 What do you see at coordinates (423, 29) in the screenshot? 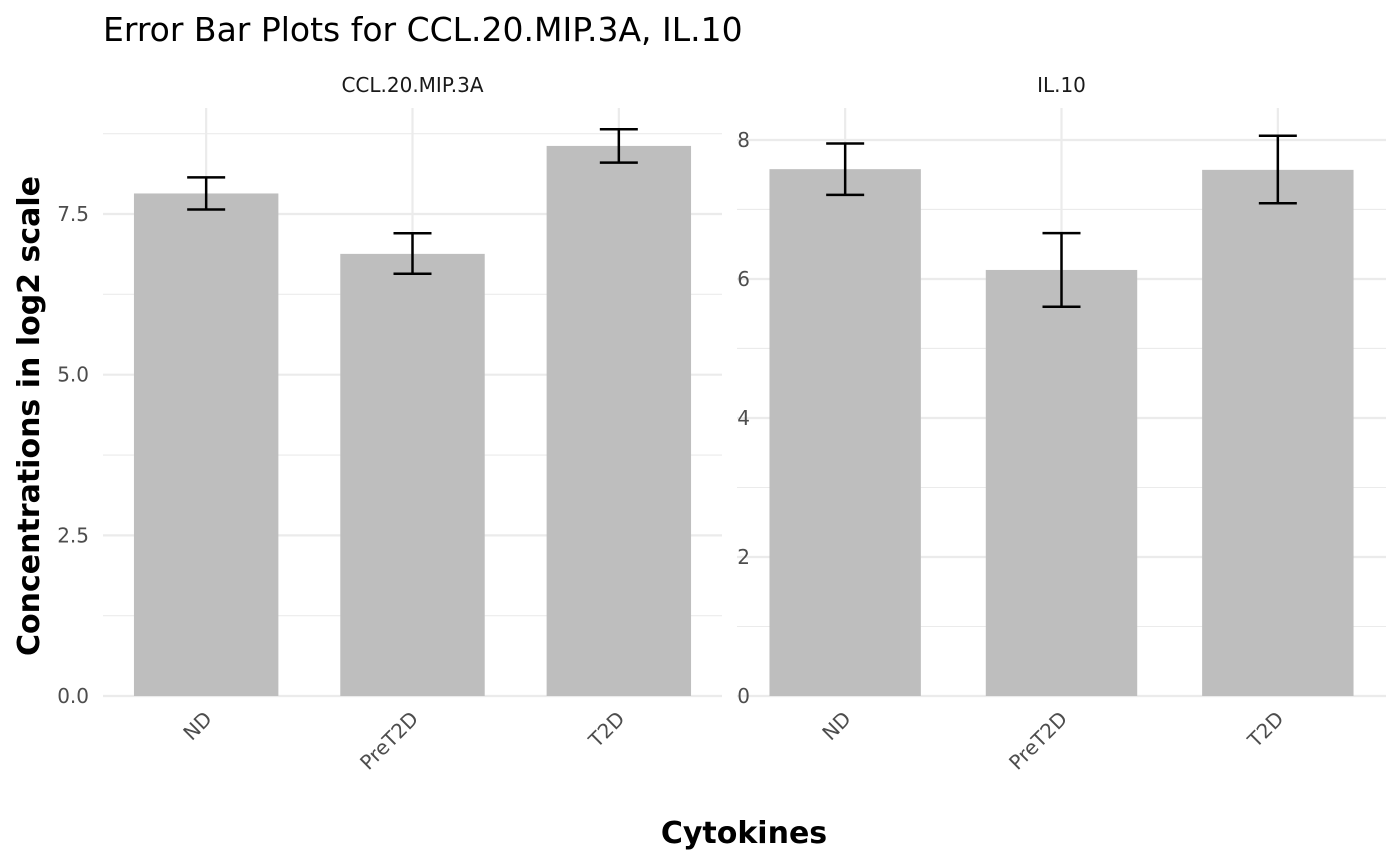
I see `chart-title: Error Bar Plots for CCL.20.MIP.3A, IL.10` at bounding box center [423, 29].